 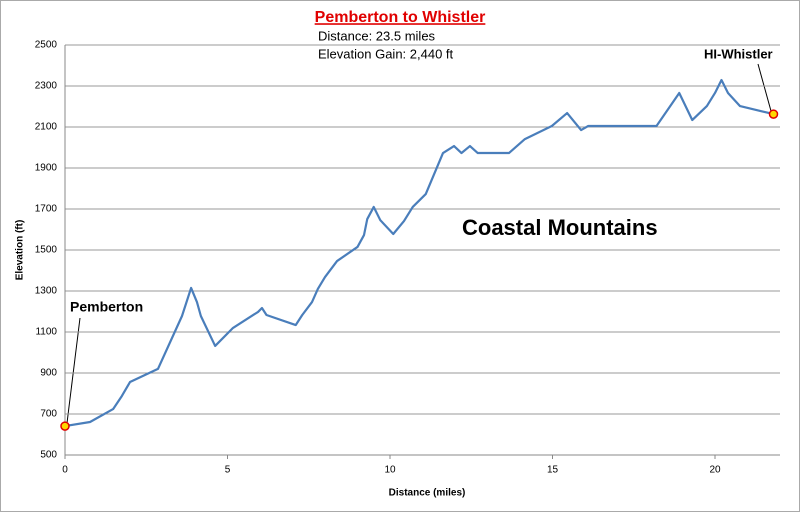 What do you see at coordinates (553, 470) in the screenshot?
I see `x-tick-label: 15` at bounding box center [553, 470].